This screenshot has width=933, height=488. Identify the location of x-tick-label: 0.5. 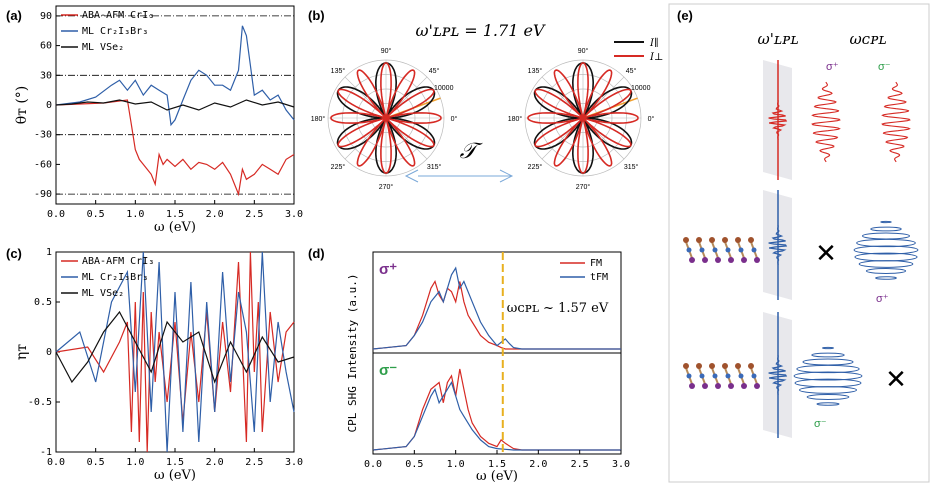
(96, 462).